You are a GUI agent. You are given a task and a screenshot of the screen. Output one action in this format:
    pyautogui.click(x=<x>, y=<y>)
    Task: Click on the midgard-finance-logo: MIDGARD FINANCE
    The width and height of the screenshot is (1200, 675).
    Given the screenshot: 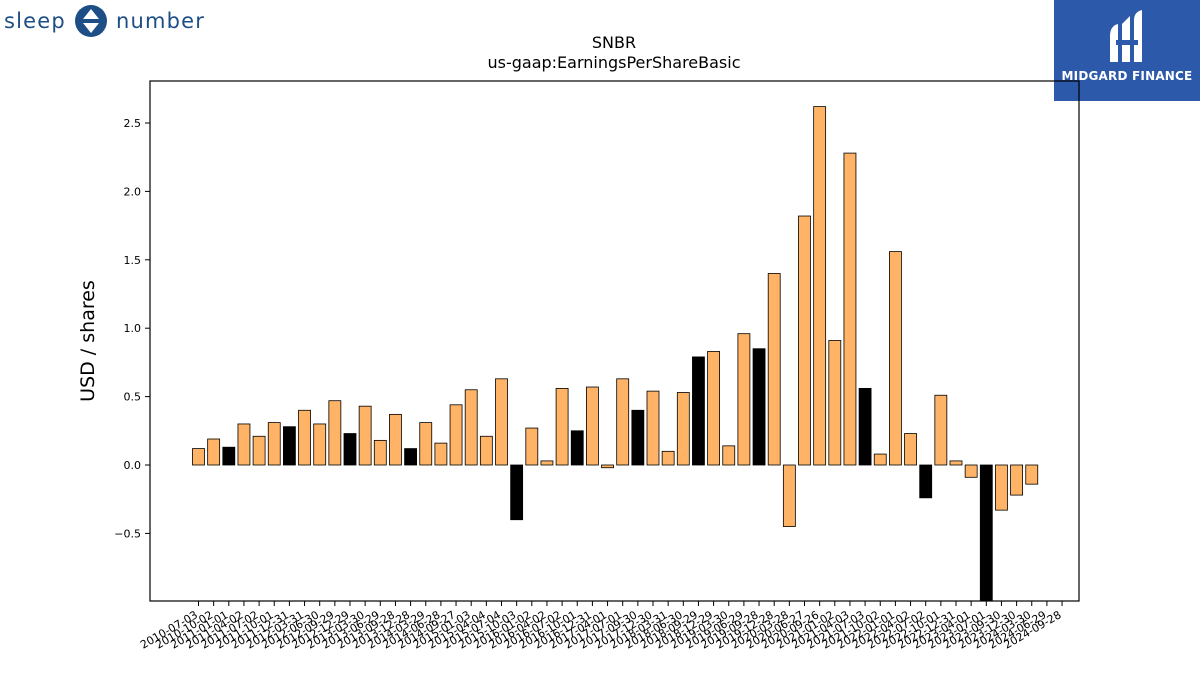 What is the action you would take?
    pyautogui.click(x=1127, y=50)
    